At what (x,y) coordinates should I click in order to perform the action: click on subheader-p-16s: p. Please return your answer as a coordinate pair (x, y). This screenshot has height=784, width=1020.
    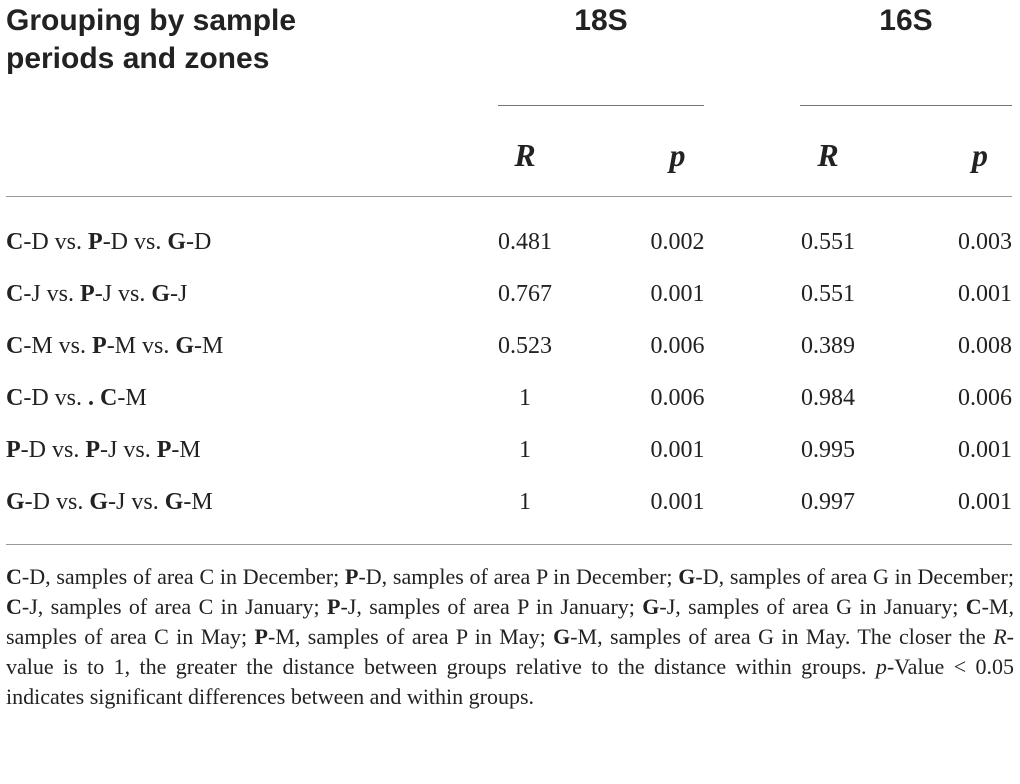
    Looking at the image, I should click on (980, 155).